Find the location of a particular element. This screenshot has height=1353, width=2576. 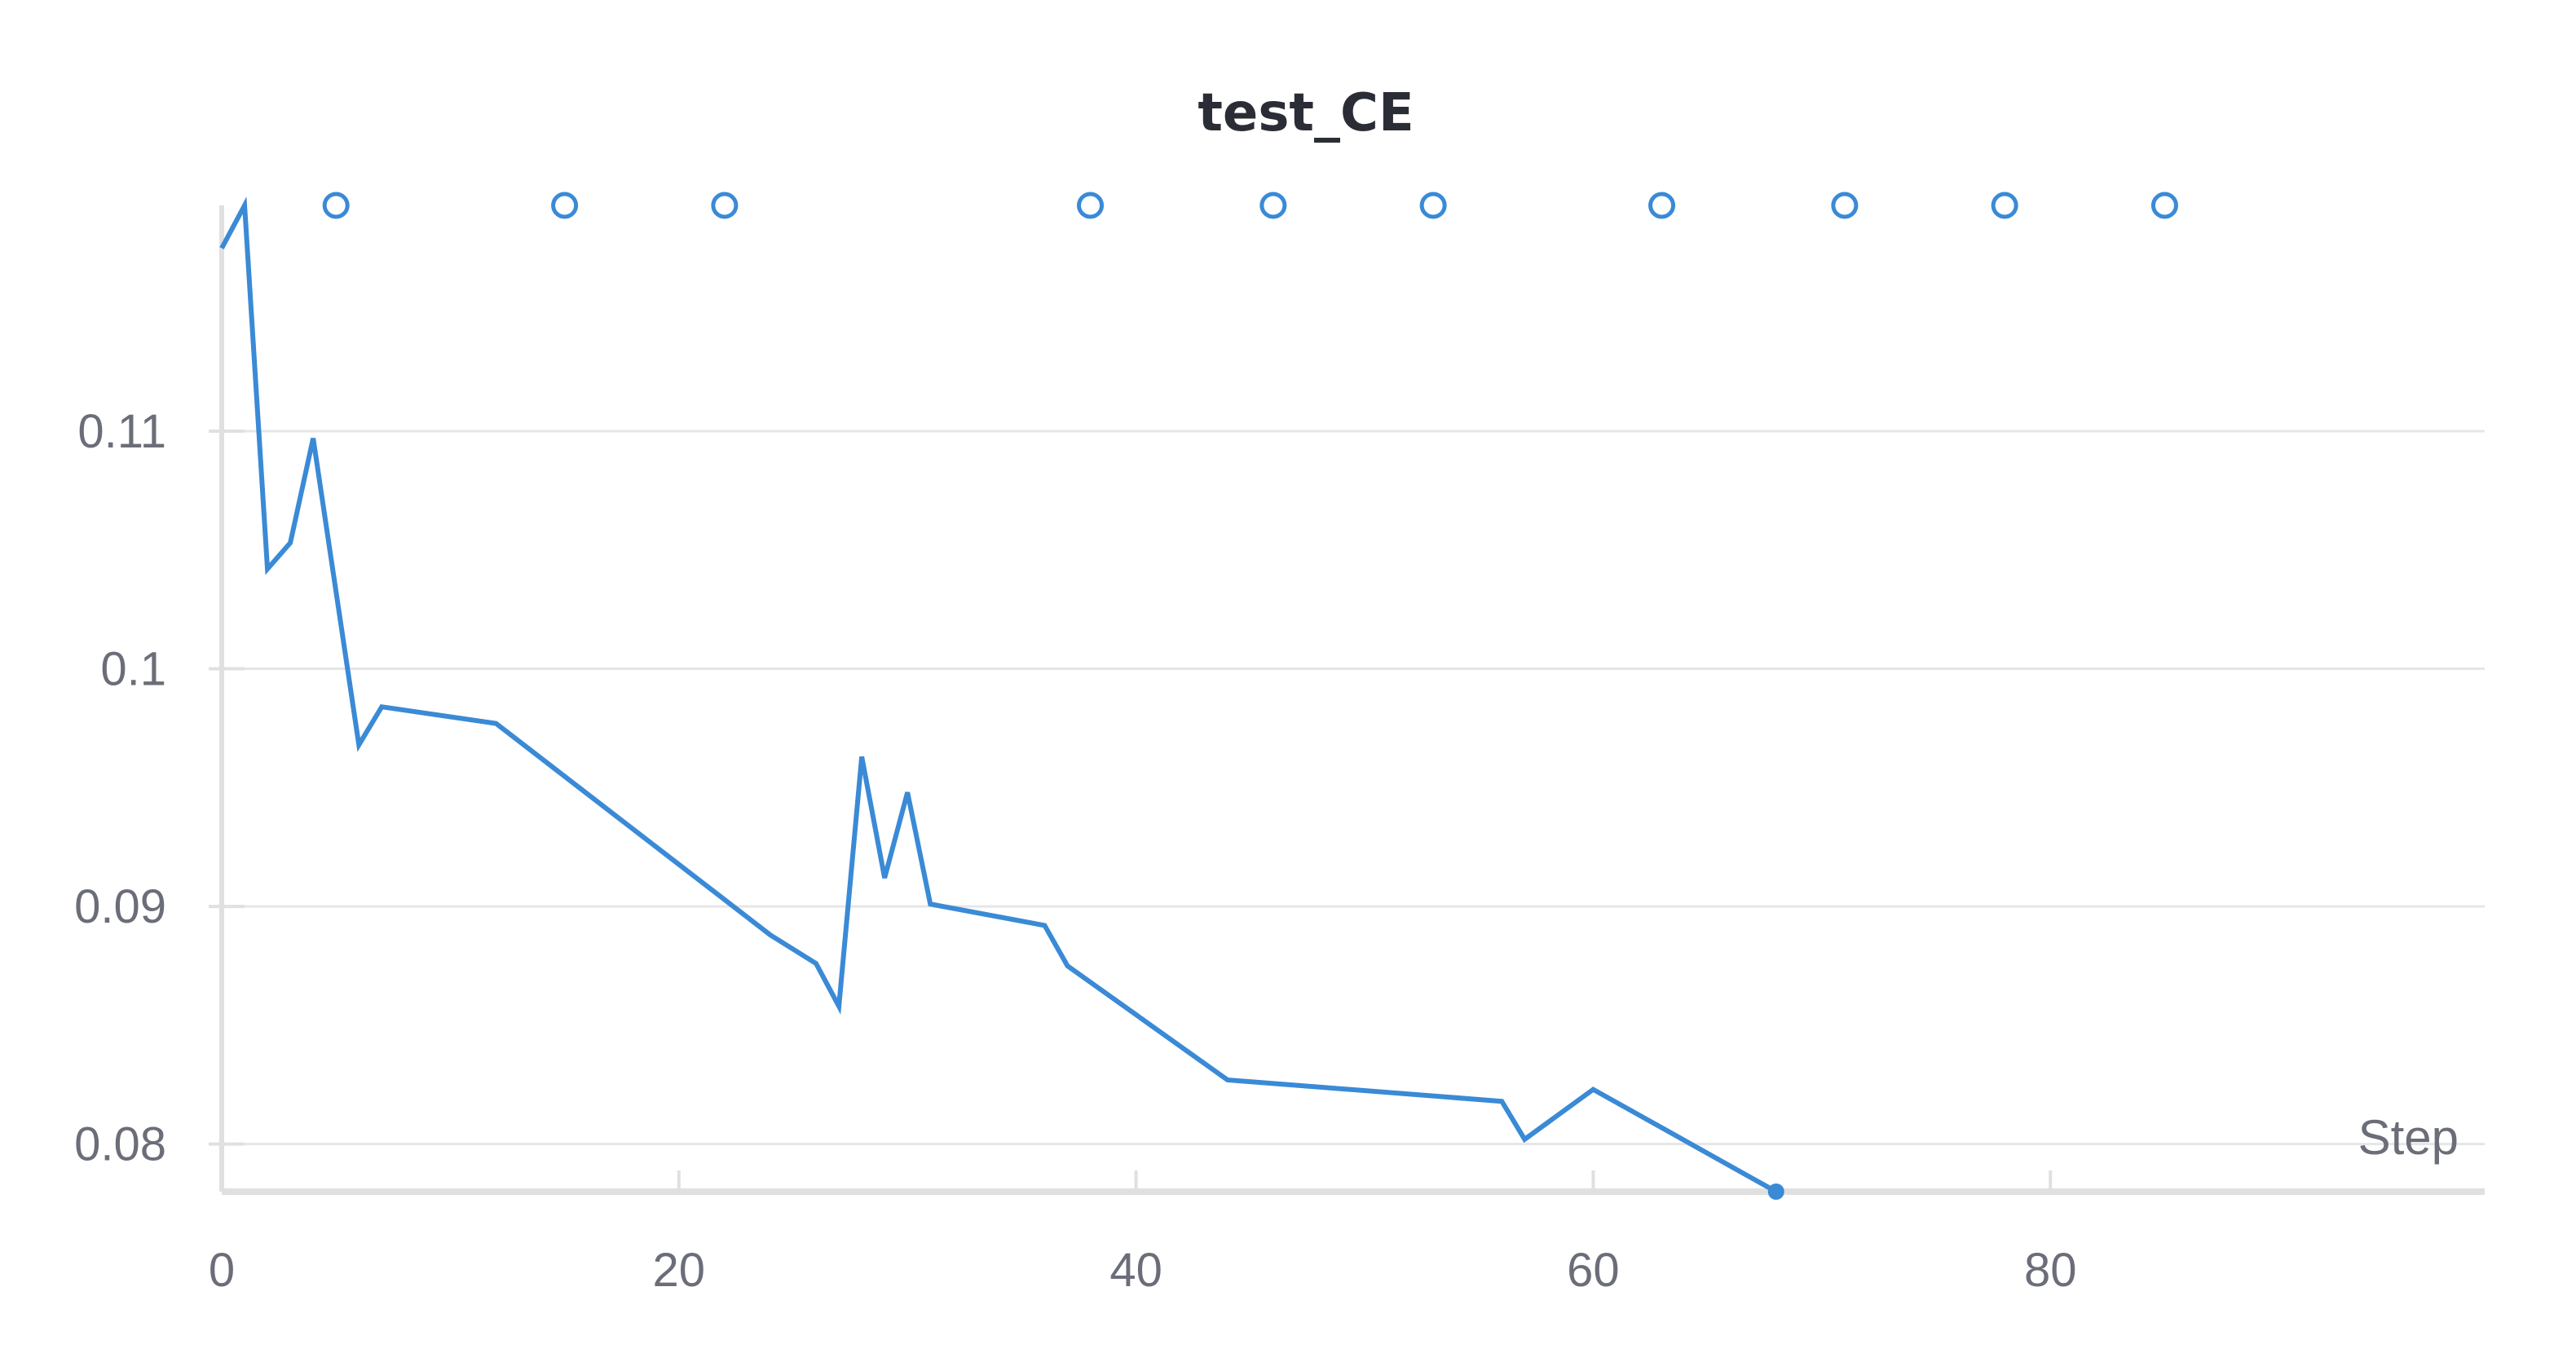

series-end-point is located at coordinates (1775, 1191).